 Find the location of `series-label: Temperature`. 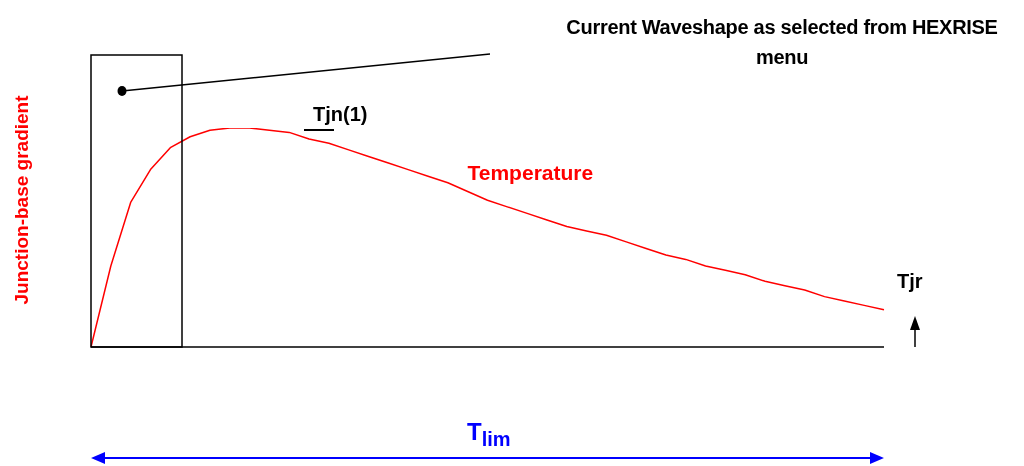

series-label: Temperature is located at coordinates (530, 173).